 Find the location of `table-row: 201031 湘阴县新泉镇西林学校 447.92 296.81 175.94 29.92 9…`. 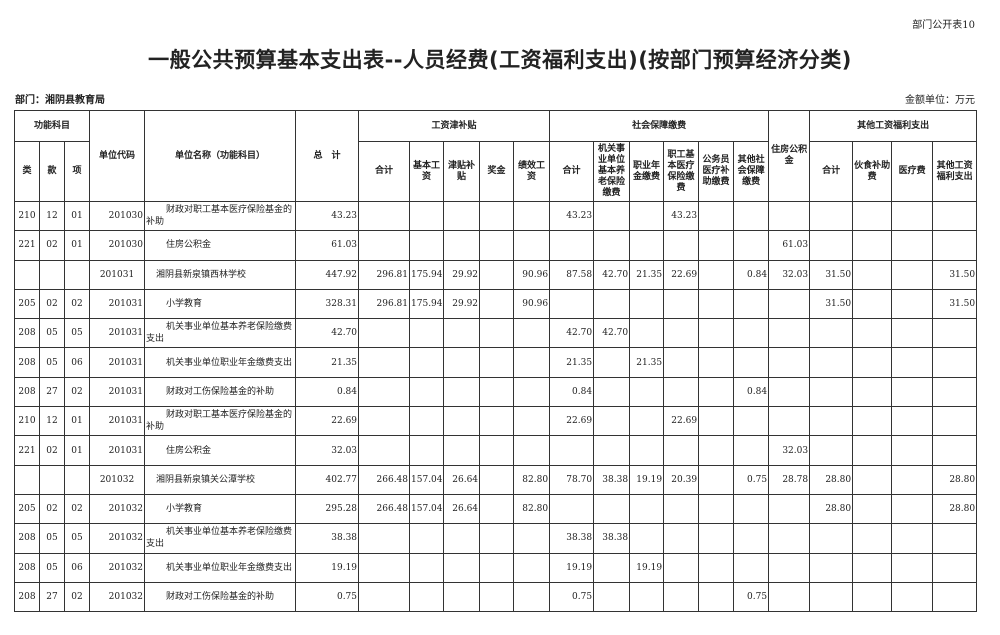

table-row: 201031 湘阴县新泉镇西林学校 447.92 296.81 175.94 29.92 9… is located at coordinates (496, 274).